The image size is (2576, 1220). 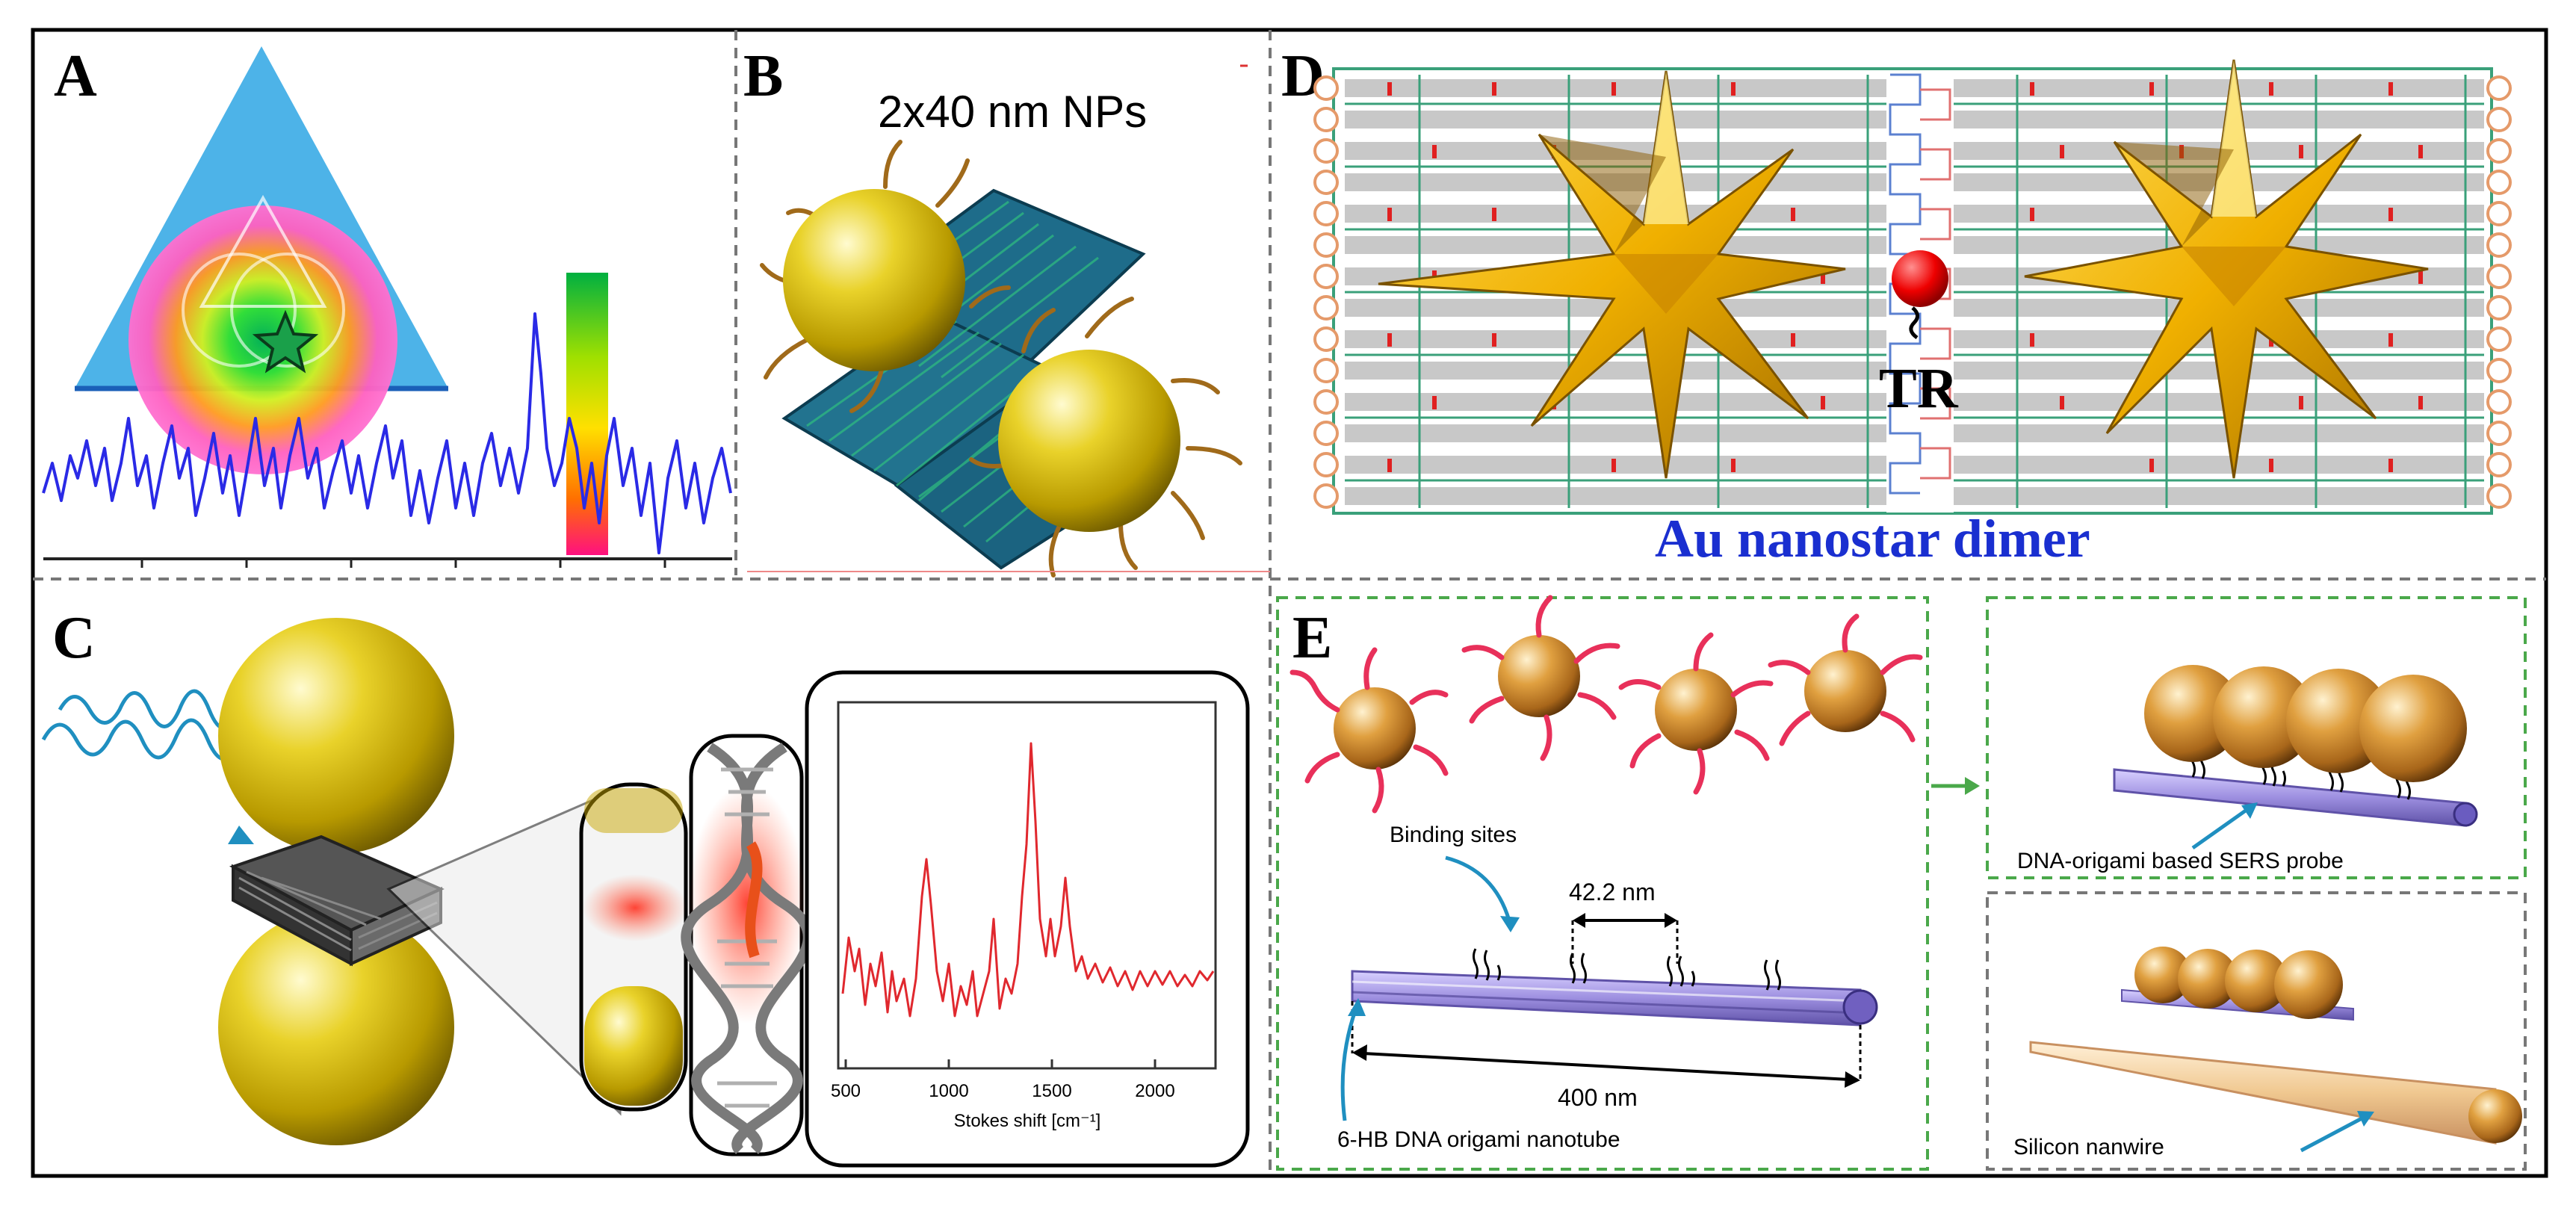 What do you see at coordinates (74, 638) in the screenshot?
I see `panel-c-letter: C` at bounding box center [74, 638].